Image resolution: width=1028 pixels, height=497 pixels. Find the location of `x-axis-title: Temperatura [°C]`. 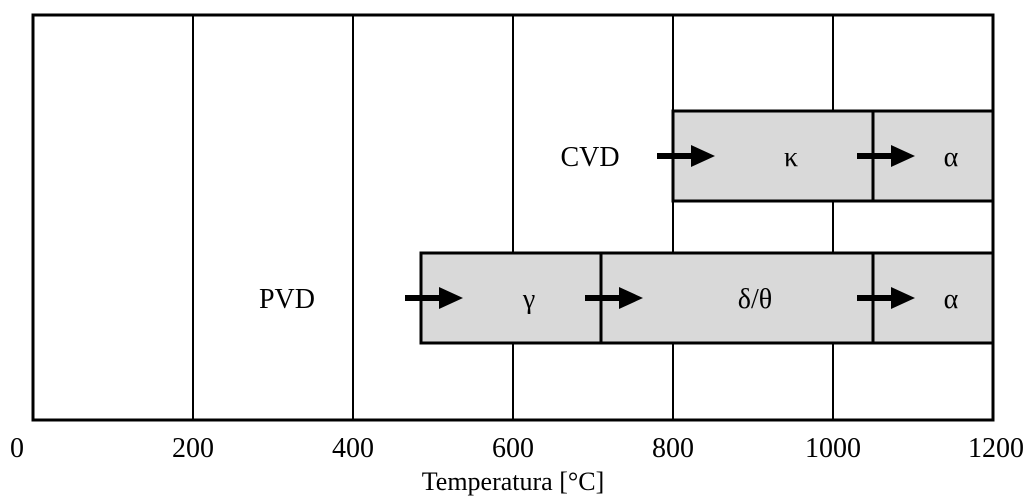

x-axis-title: Temperatura [°C] is located at coordinates (513, 481).